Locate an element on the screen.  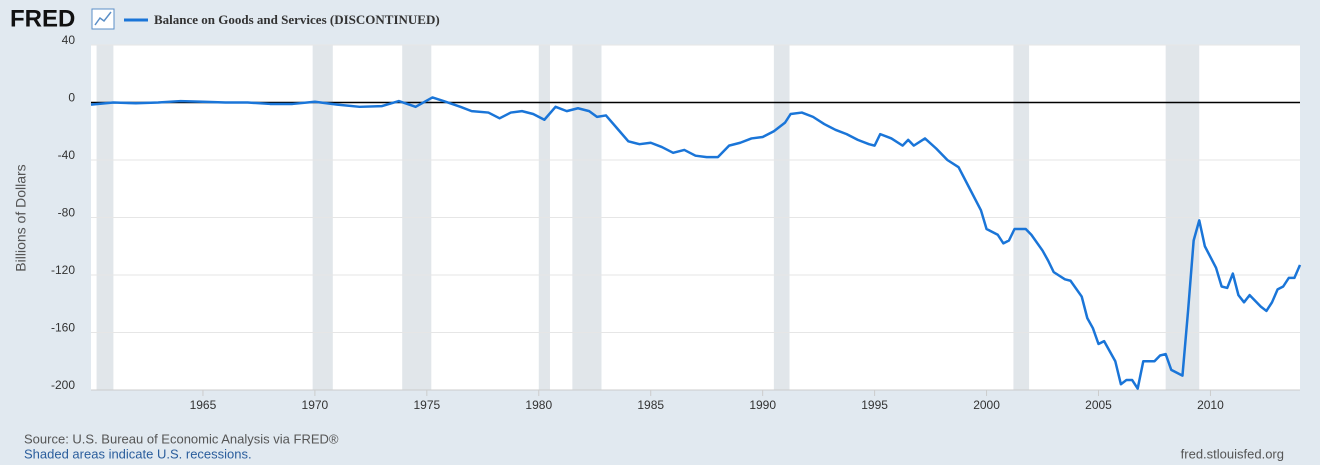
x-tick-label: 1965 is located at coordinates (203, 405).